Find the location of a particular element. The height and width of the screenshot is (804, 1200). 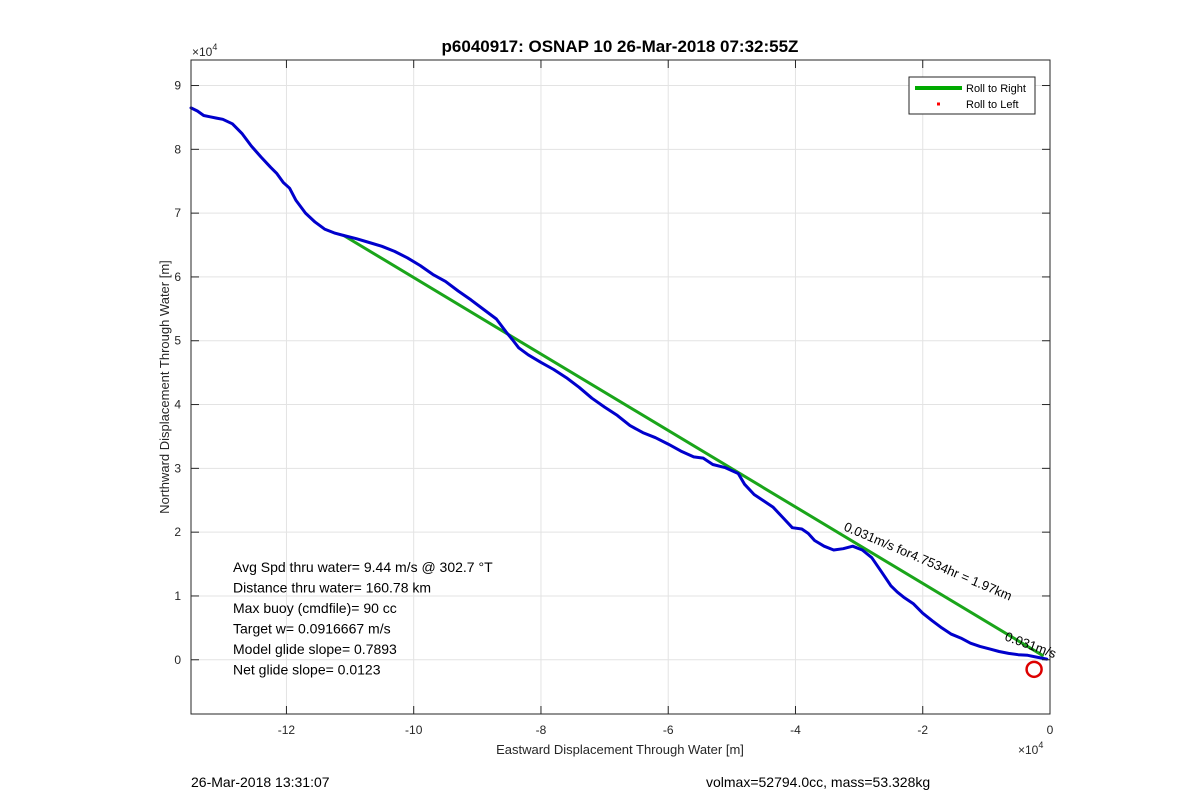

x-axis-label: Eastward Displacement Through Water [m] is located at coordinates (620, 749).